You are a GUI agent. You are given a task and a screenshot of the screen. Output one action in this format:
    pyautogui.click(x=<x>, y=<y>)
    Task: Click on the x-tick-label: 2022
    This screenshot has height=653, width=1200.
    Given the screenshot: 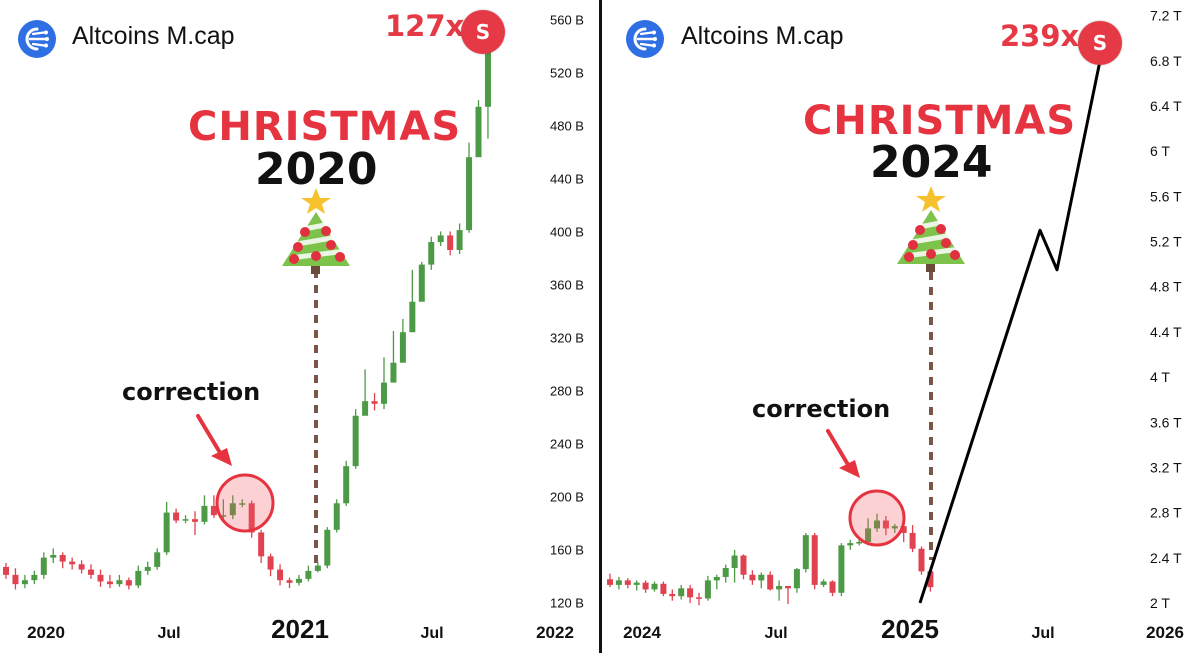 What is the action you would take?
    pyautogui.click(x=555, y=632)
    